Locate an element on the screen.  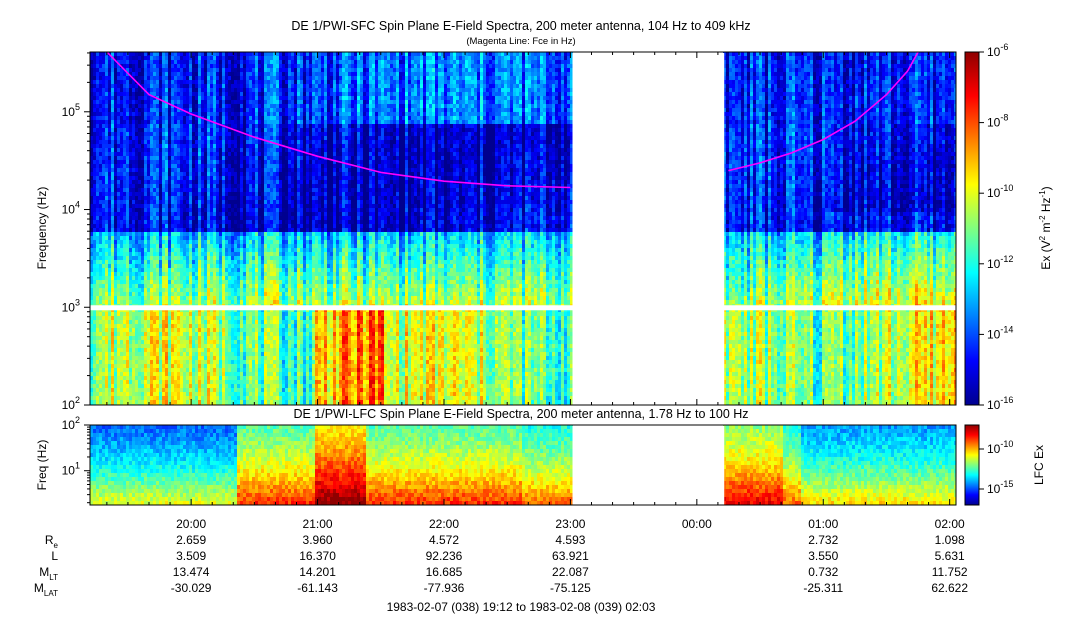
figure-subtitle: (Magenta Line: Fce in Hz) is located at coordinates (520, 41).